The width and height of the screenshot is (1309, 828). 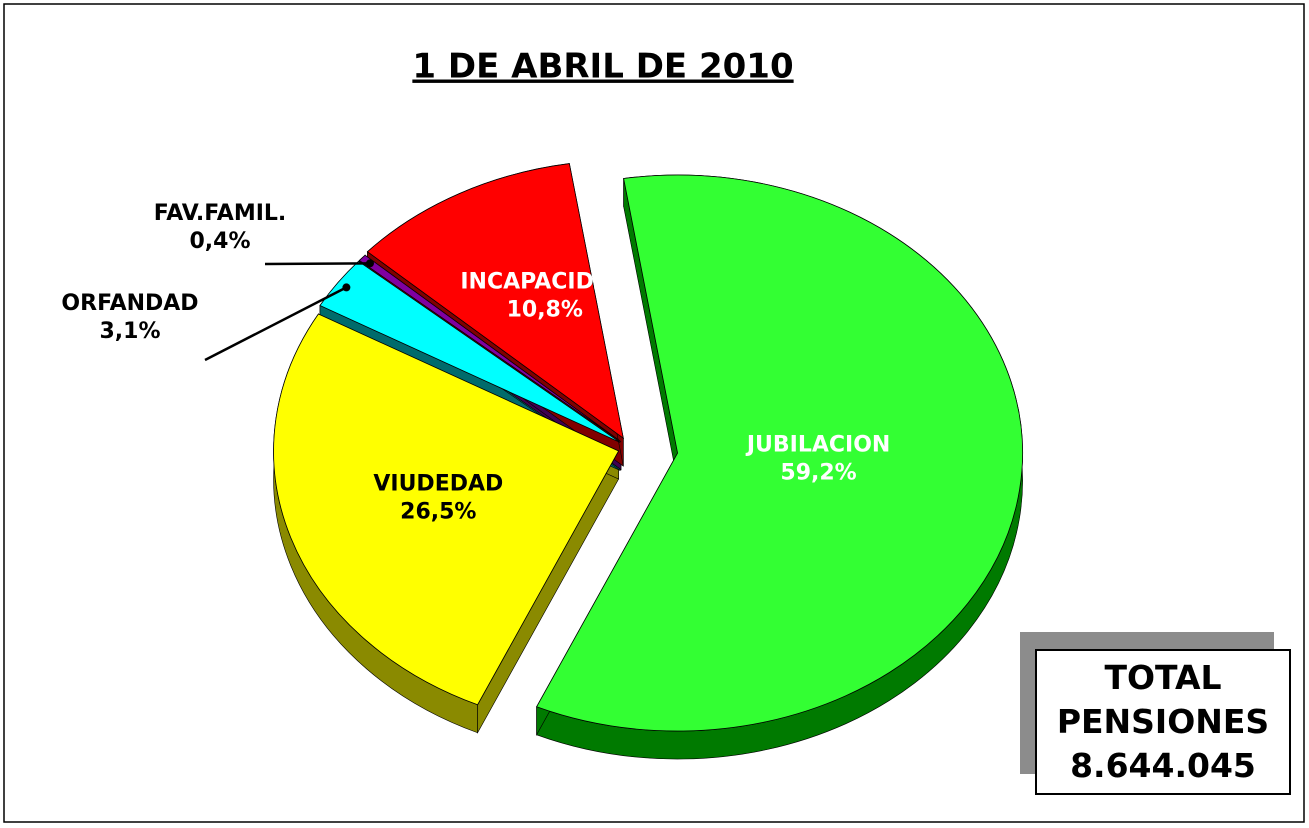 What do you see at coordinates (1163, 765) in the screenshot?
I see `total-value: 8.644.045` at bounding box center [1163, 765].